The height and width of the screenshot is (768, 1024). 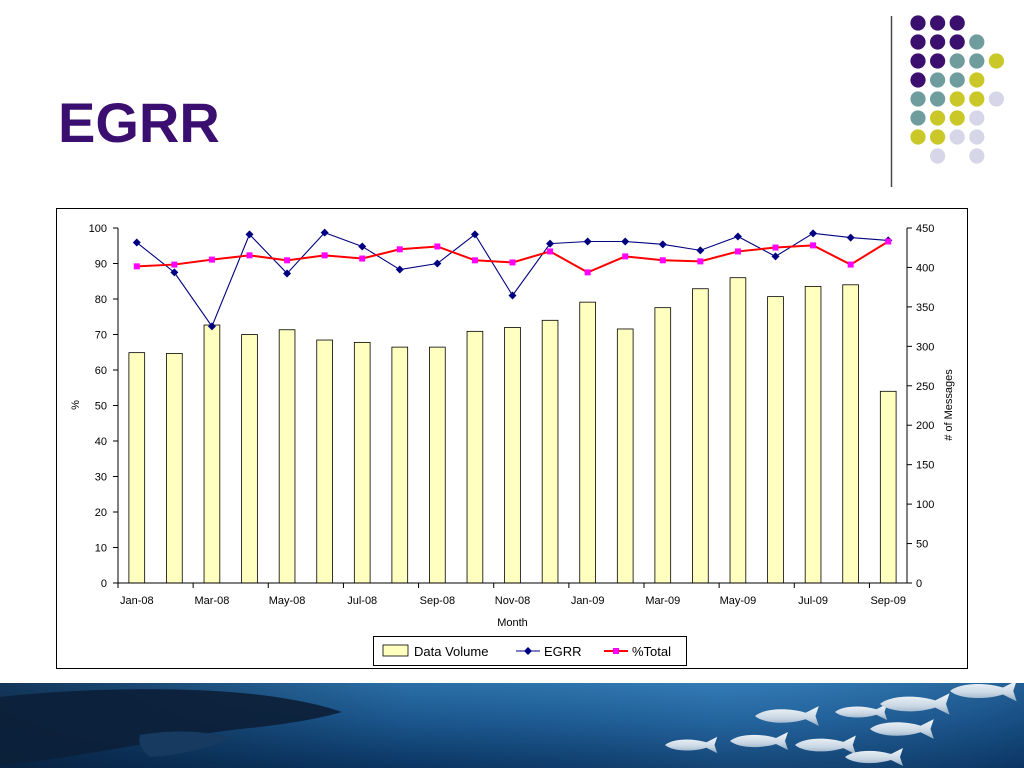 What do you see at coordinates (947, 101) in the screenshot?
I see `decorative-dot-pattern` at bounding box center [947, 101].